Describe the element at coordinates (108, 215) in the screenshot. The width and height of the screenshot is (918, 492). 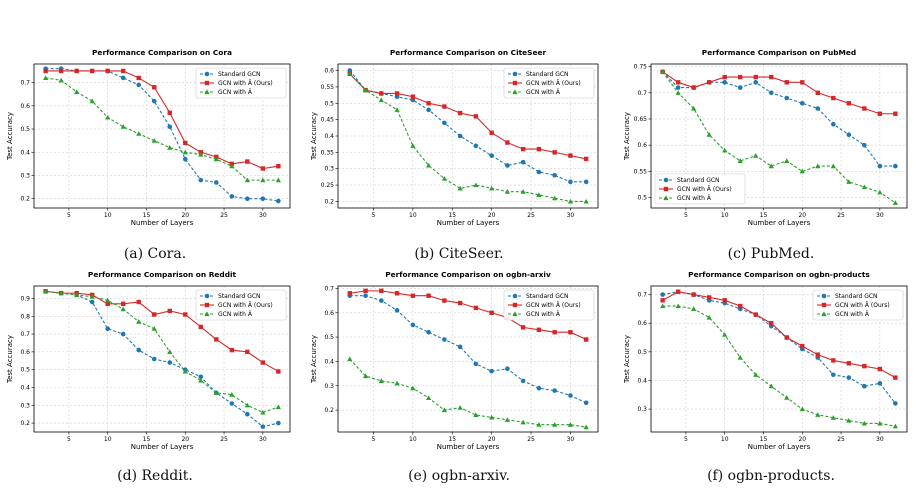
I see `x-tick-label: 10` at that location.